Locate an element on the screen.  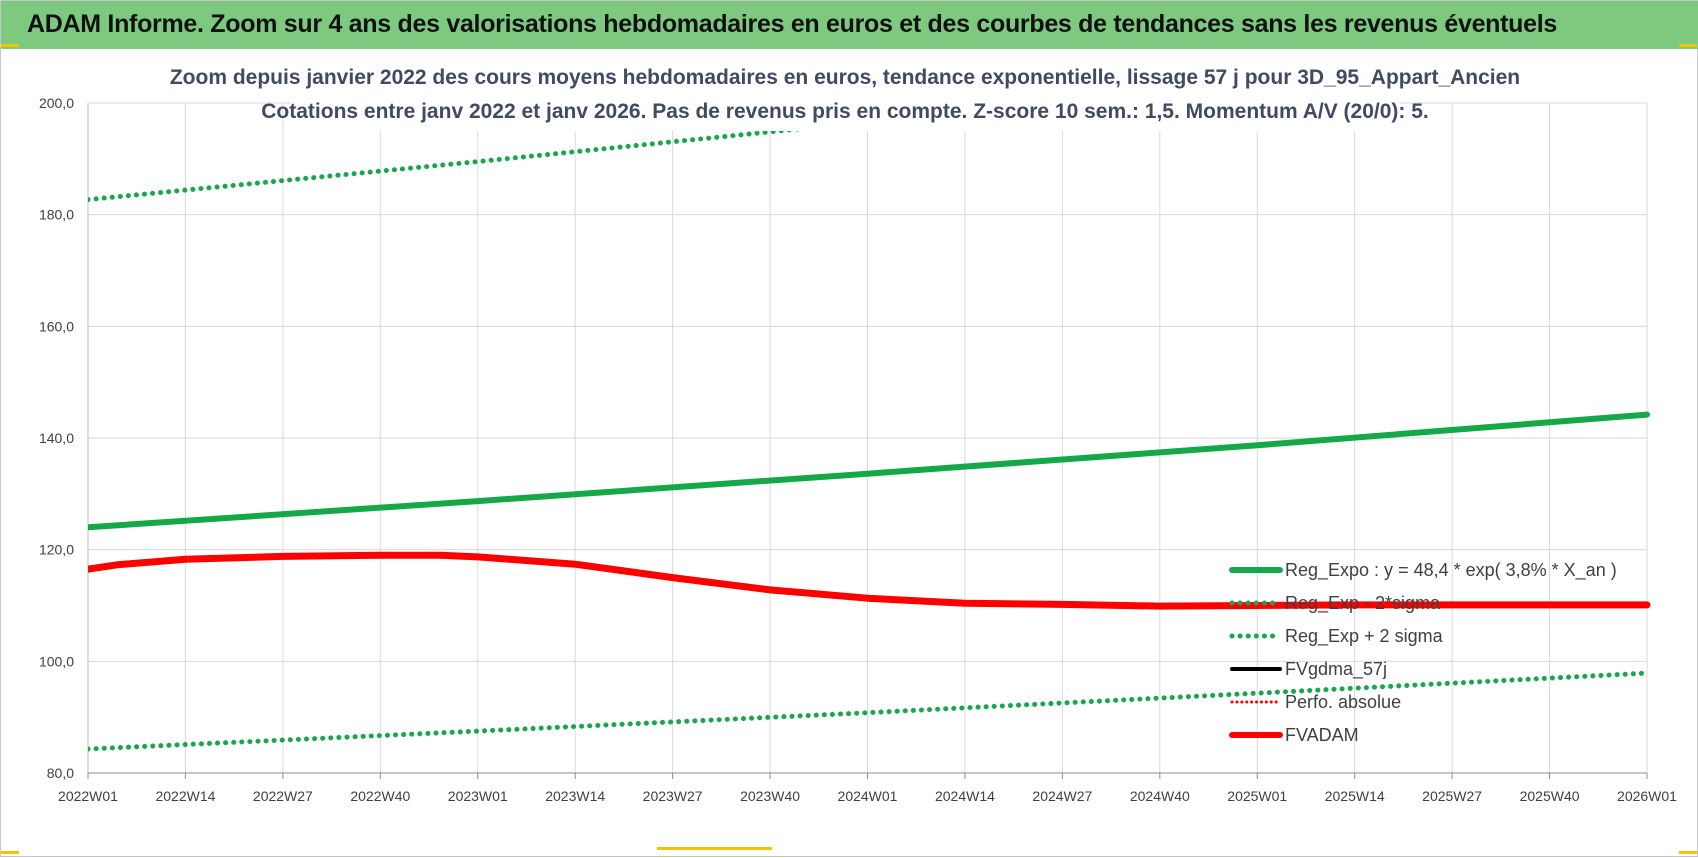
trend-line-reg-expo is located at coordinates (869, 471).